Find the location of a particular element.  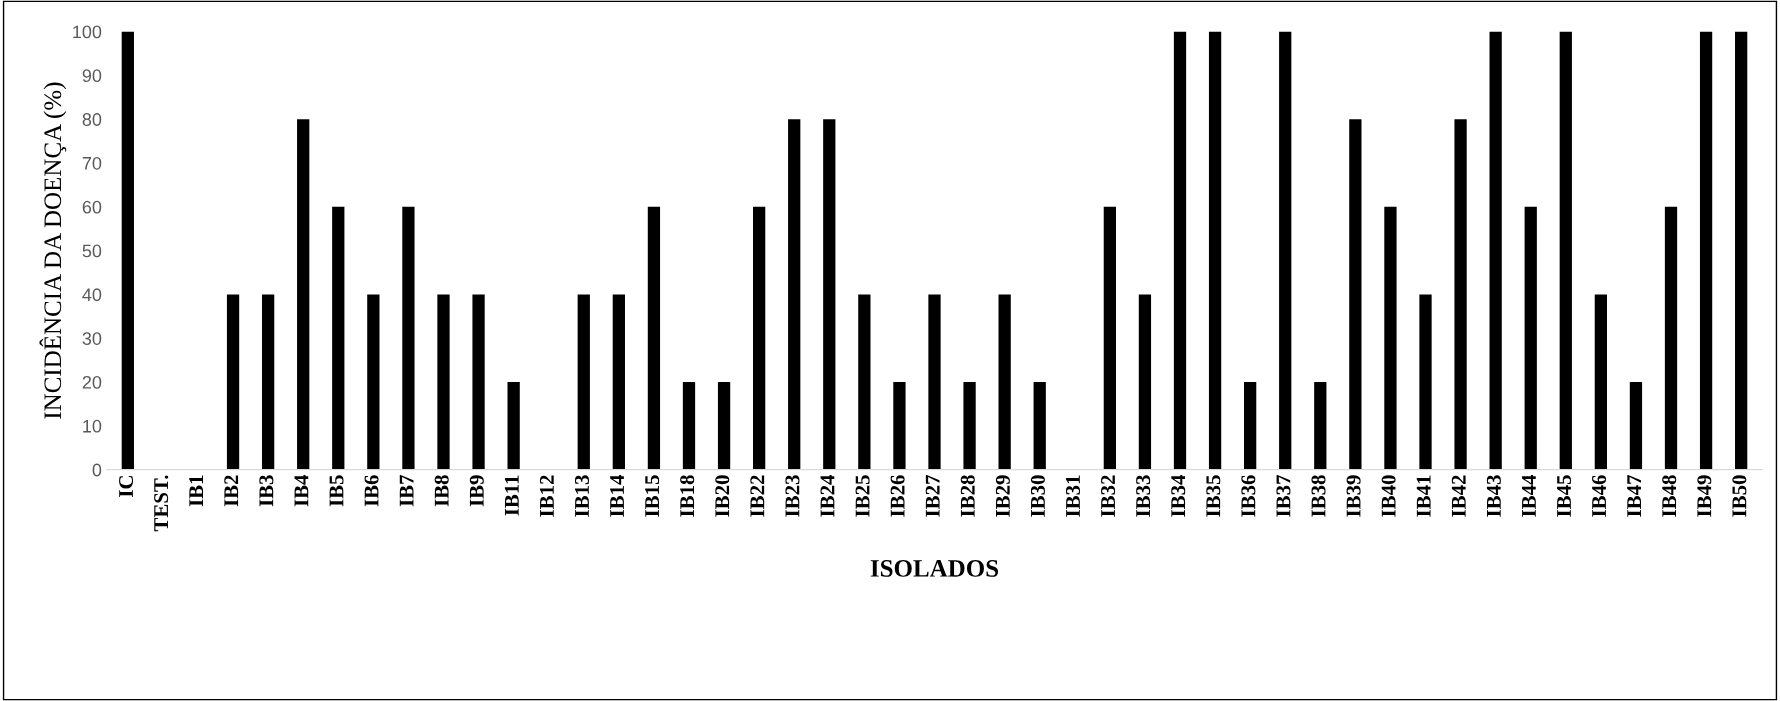

y-tick-label: 30 is located at coordinates (92, 338).